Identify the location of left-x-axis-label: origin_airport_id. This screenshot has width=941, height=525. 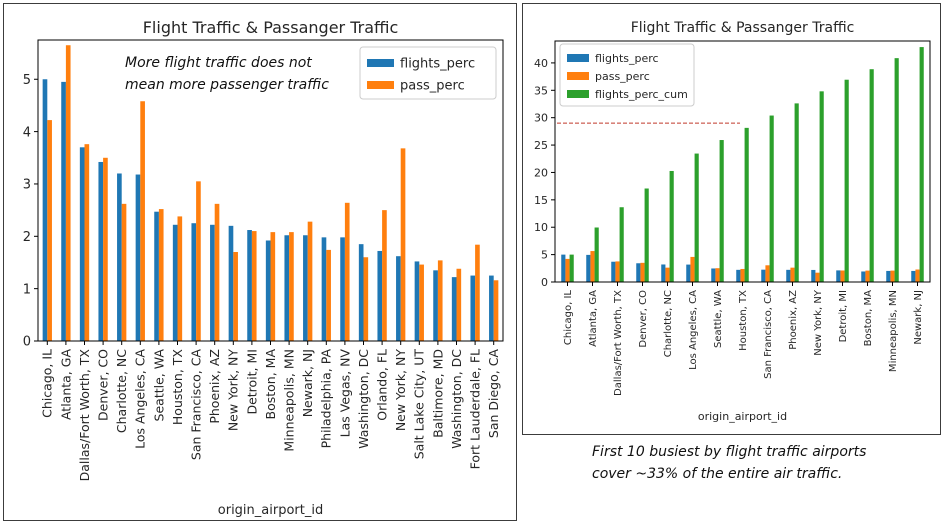
(270, 510).